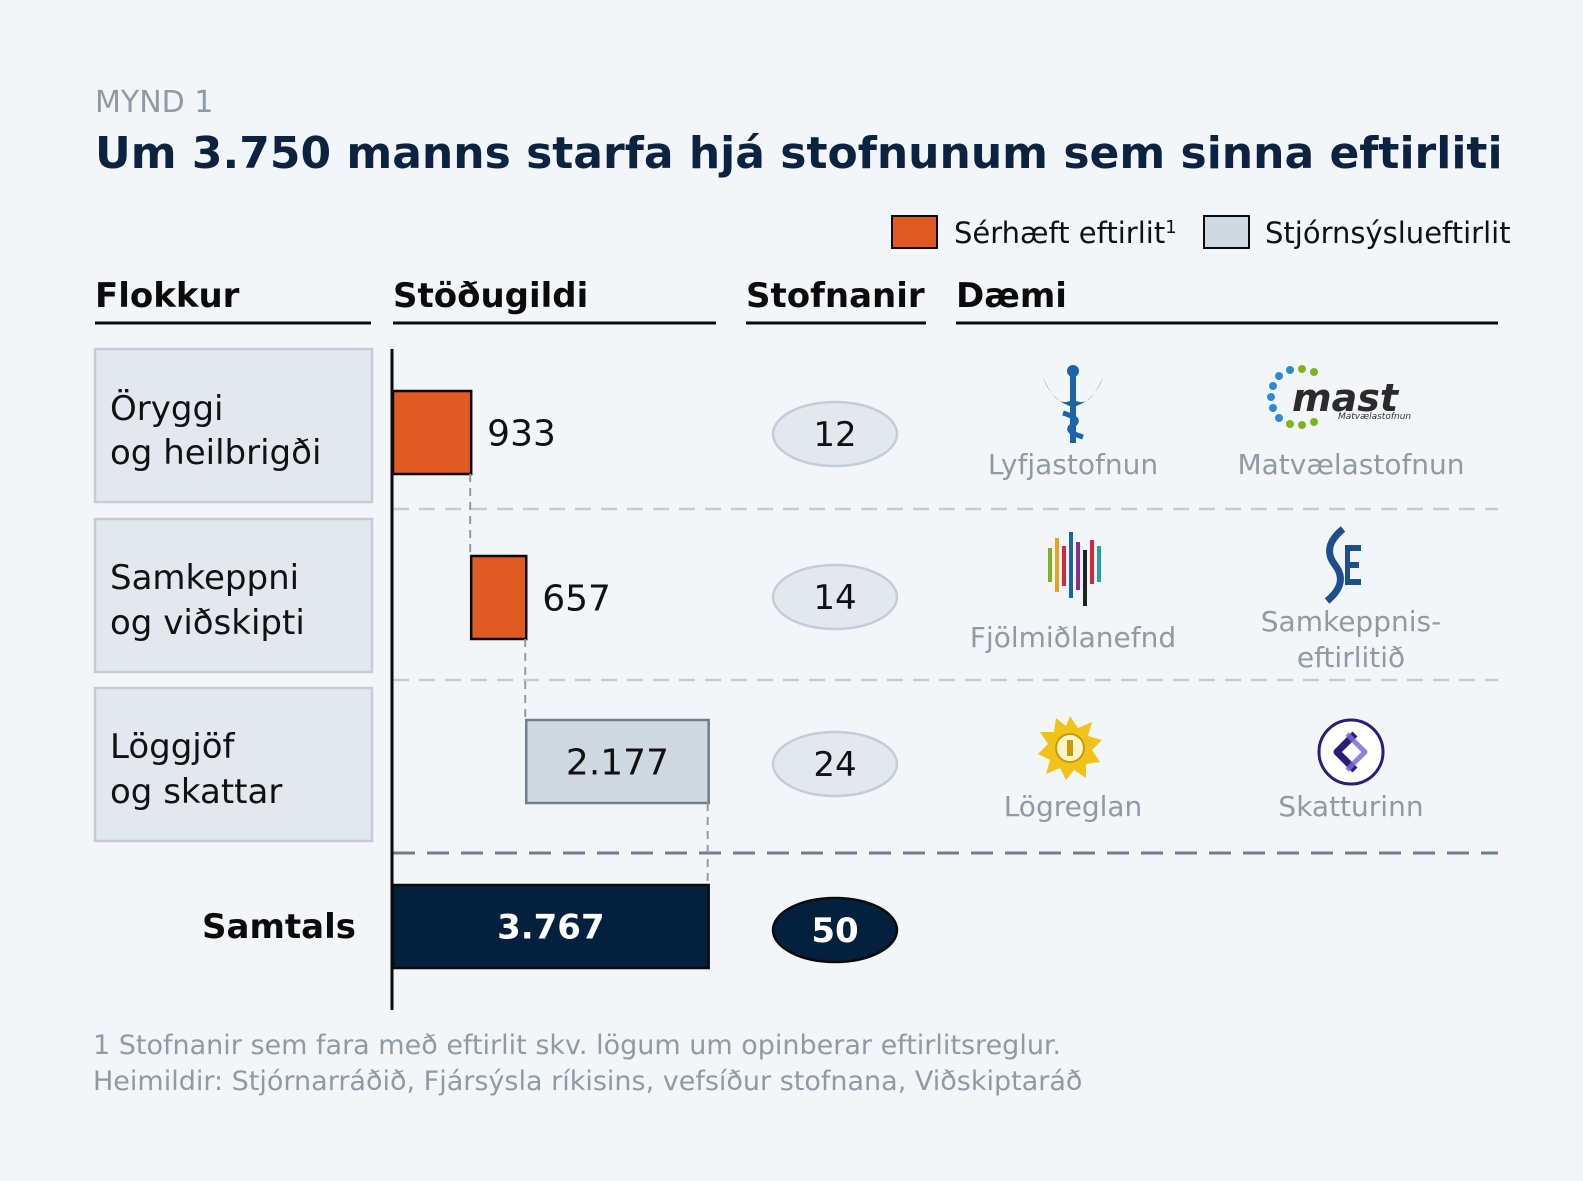  What do you see at coordinates (1070, 748) in the screenshot?
I see `police-badge-icon` at bounding box center [1070, 748].